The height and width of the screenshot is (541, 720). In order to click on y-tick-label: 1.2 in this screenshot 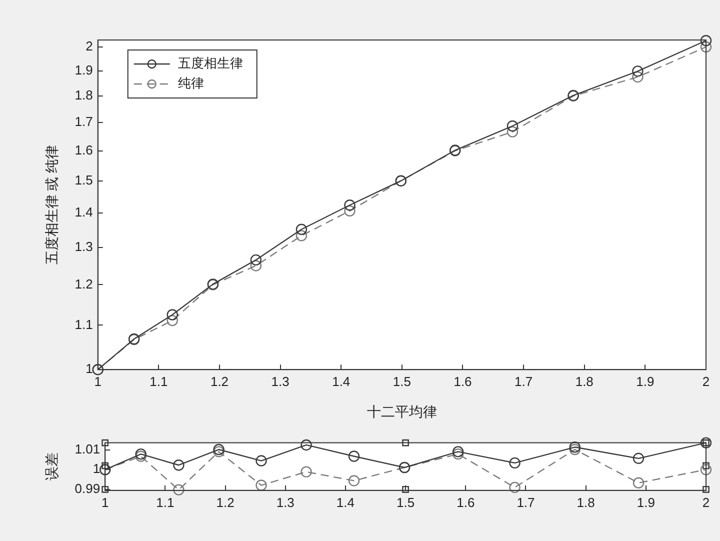, I will do `click(83, 284)`.